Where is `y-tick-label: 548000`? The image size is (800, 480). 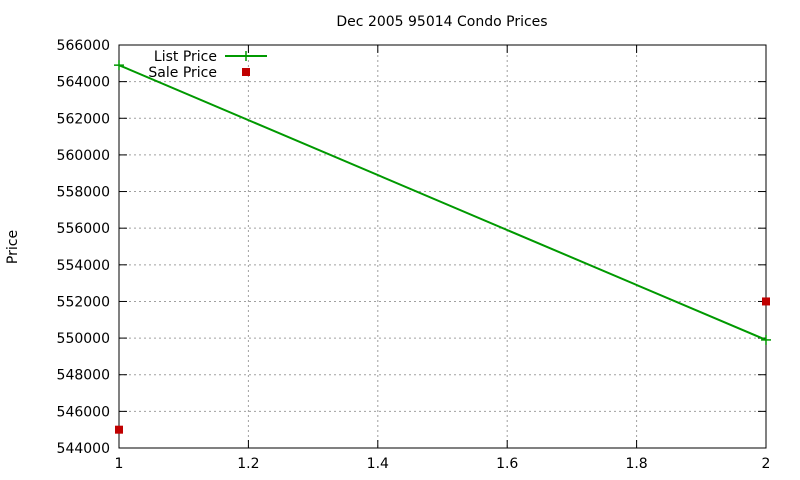
y-tick-label: 548000 is located at coordinates (83, 376).